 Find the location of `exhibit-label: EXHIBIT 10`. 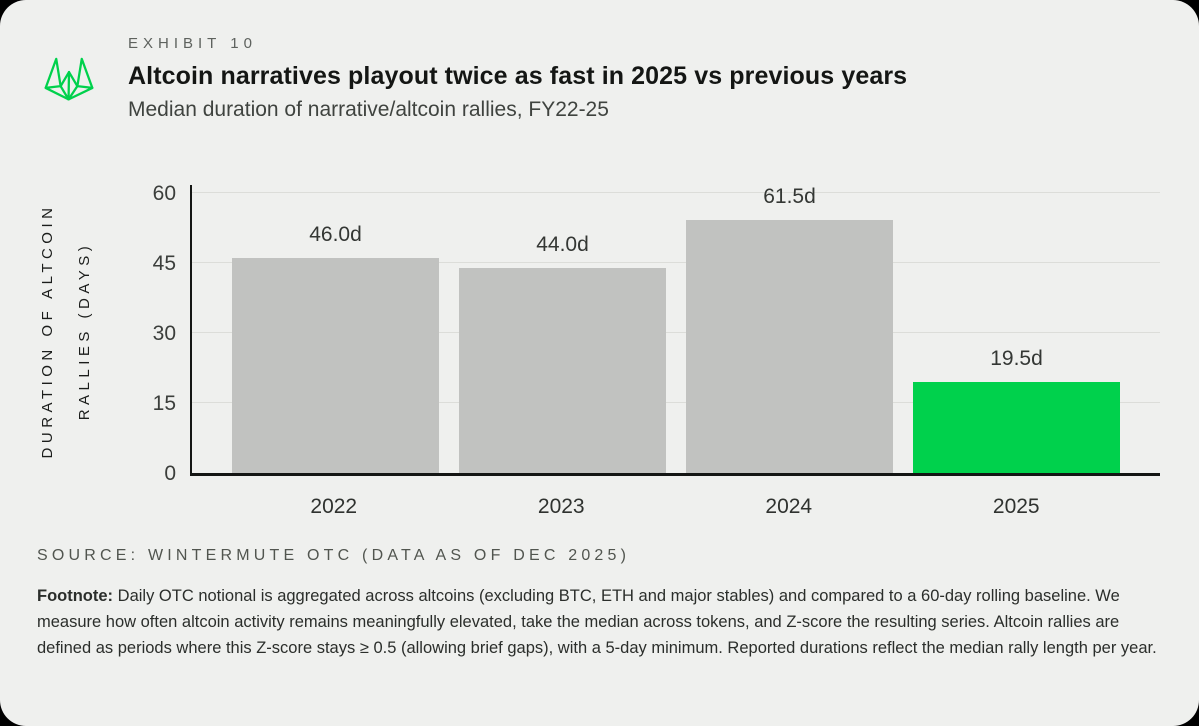

exhibit-label: EXHIBIT 10 is located at coordinates (192, 43).